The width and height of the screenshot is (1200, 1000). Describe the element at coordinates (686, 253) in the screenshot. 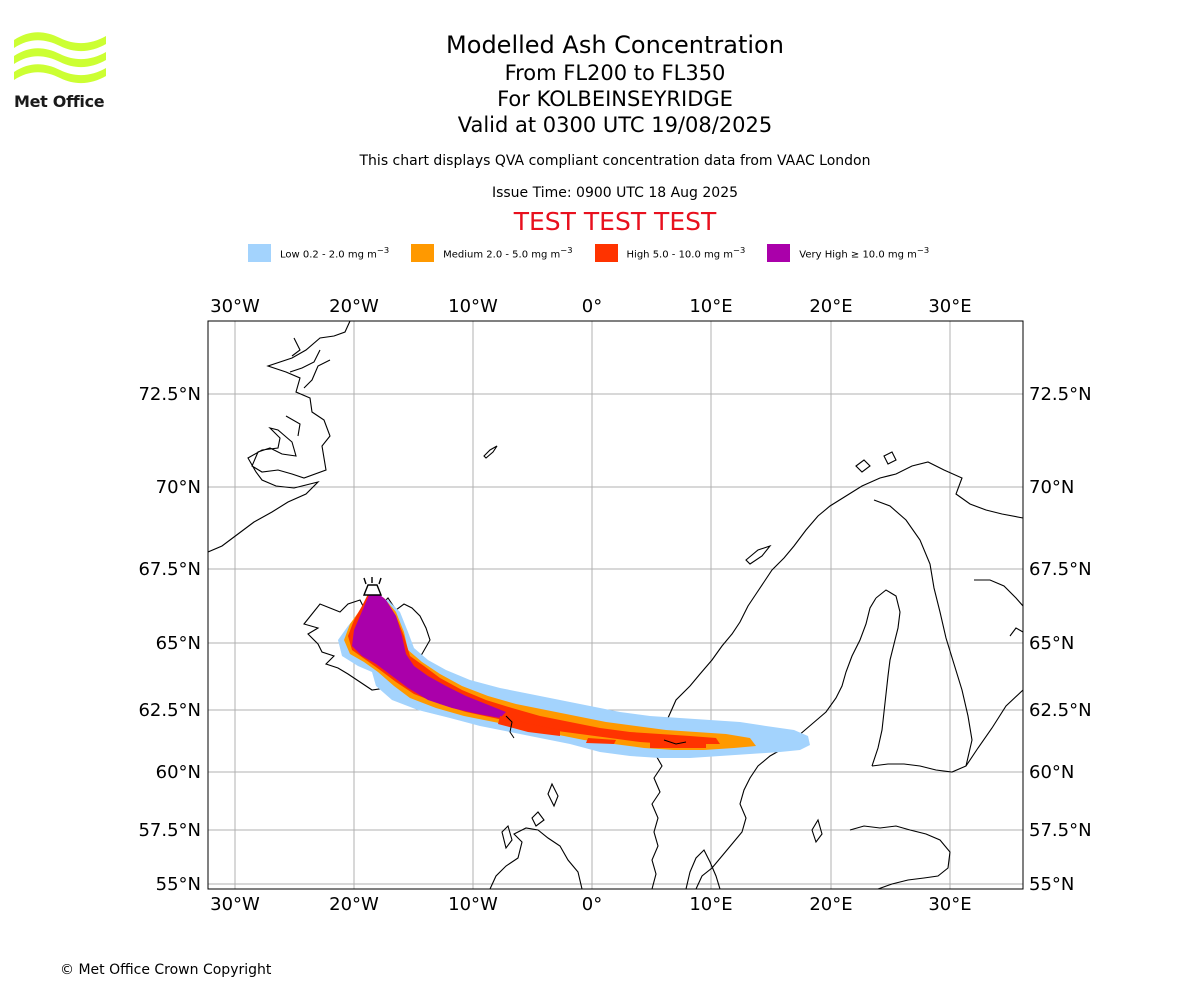

I see `legend-label-high: High 5.0 - 10.0 mg m−3` at that location.